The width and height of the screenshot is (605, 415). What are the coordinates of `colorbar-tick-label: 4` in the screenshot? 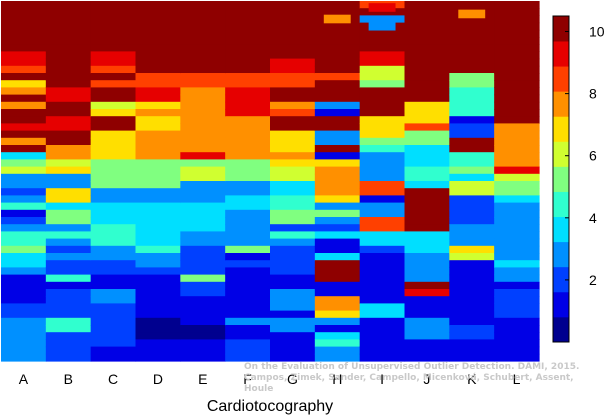 It's located at (593, 218).